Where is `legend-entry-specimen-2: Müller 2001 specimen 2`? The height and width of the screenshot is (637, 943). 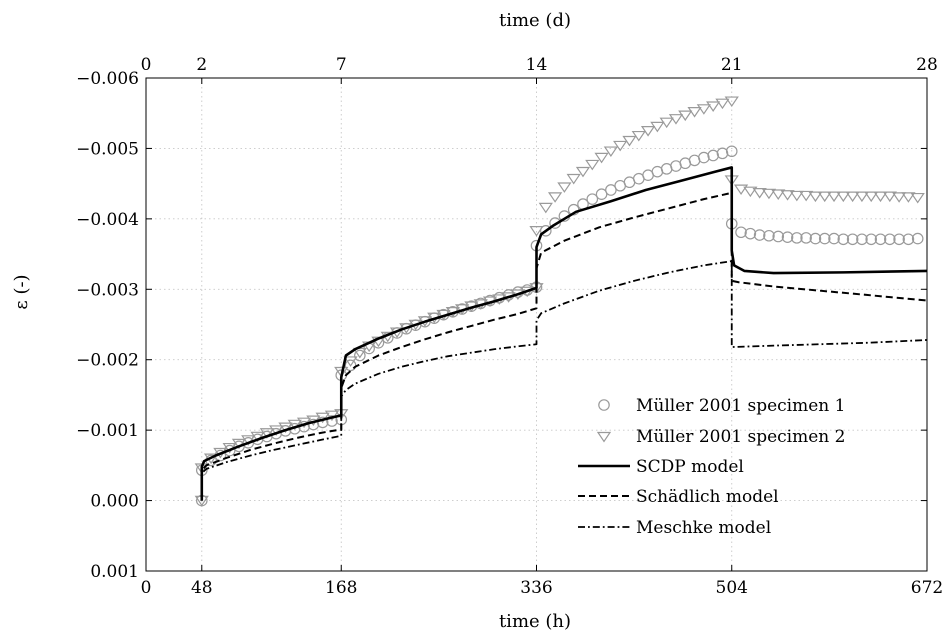
legend-entry-specimen-2: Müller 2001 specimen 2 is located at coordinates (720, 437).